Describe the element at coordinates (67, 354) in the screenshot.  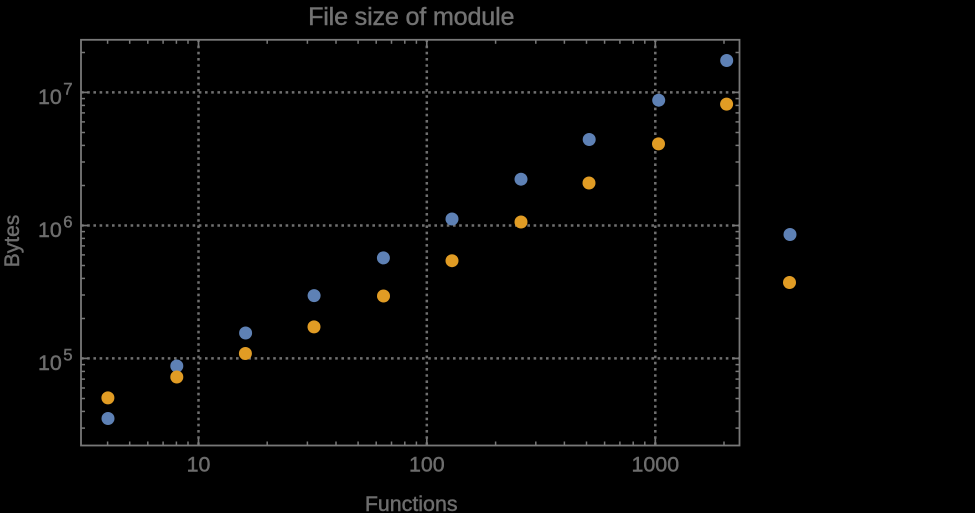
I see `svg-text: 5` at that location.